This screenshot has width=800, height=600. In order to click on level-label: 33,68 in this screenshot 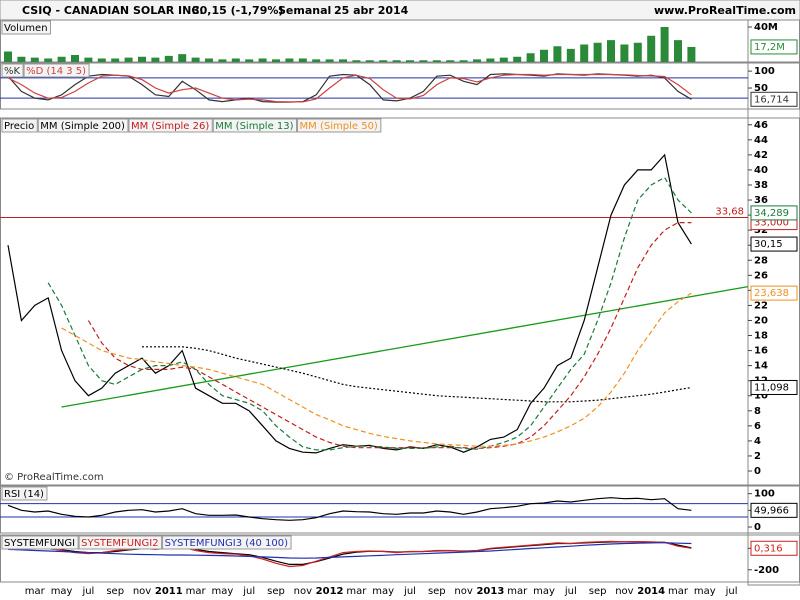, I will do `click(729, 212)`.